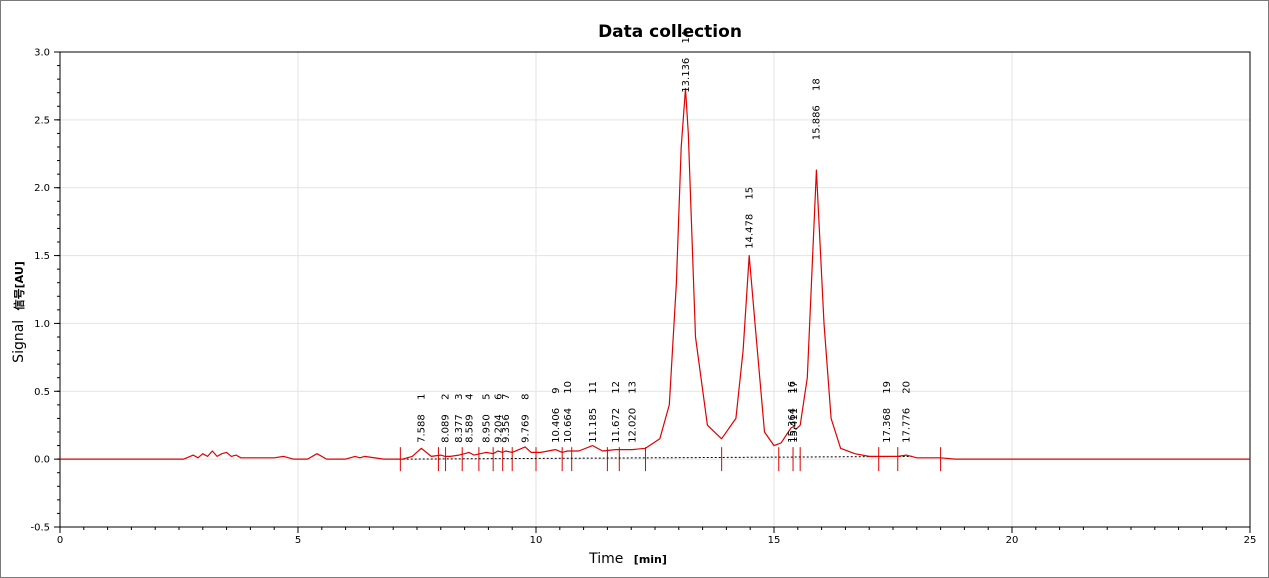 This screenshot has width=1269, height=578. Describe the element at coordinates (907, 387) in the screenshot. I see `peak-number: 20` at that location.